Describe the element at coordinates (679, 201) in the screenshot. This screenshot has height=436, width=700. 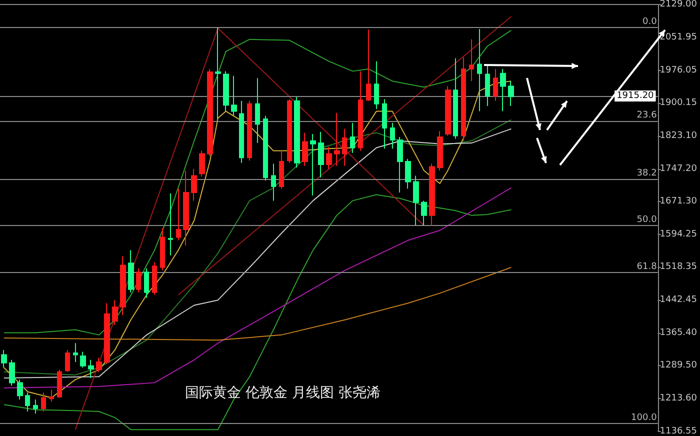
I see `y-tick-label: 1671.30` at that location.